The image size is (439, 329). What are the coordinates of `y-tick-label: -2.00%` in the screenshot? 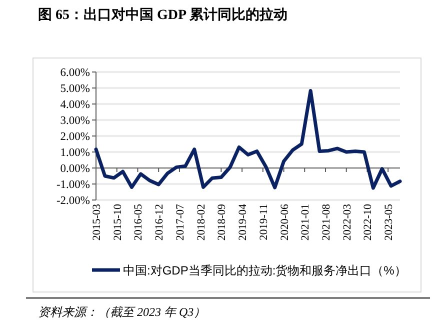 It's located at (73, 201).